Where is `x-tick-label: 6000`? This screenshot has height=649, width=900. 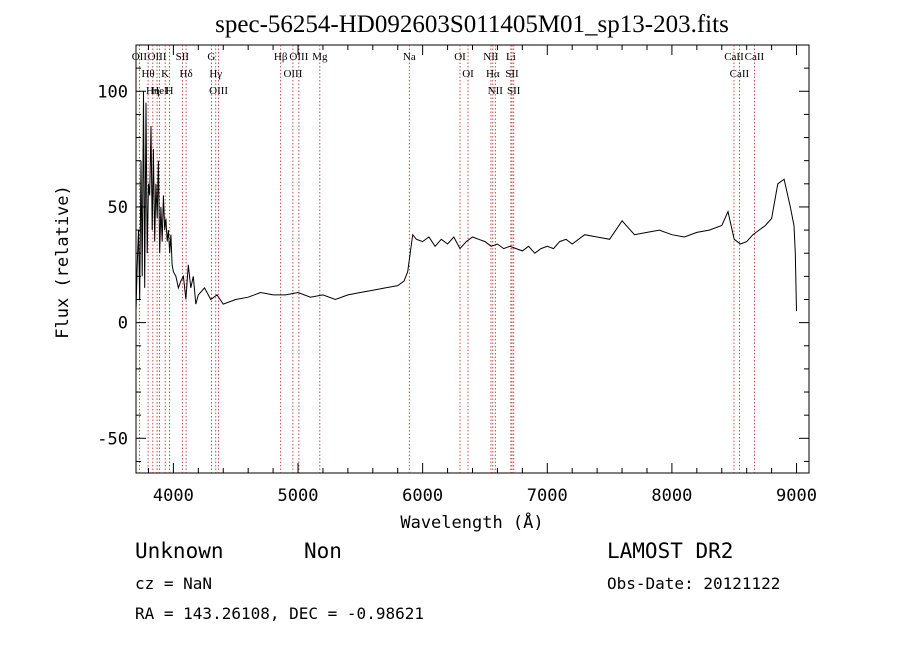
x-tick-label: 6000 is located at coordinates (422, 496).